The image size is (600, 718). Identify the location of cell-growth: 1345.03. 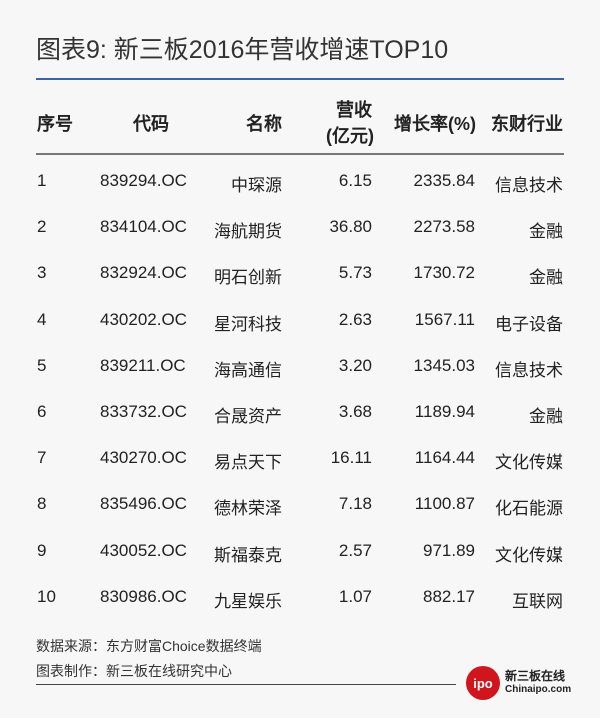
(444, 365).